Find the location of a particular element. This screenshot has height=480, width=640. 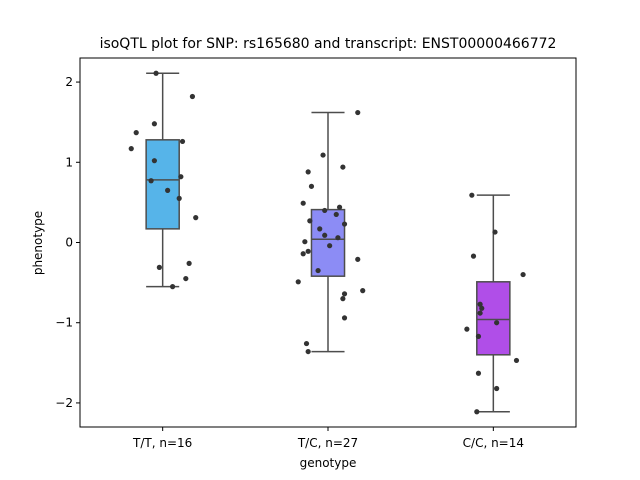

y-axis: −2 −1 0 1 2 is located at coordinates (67, 242).